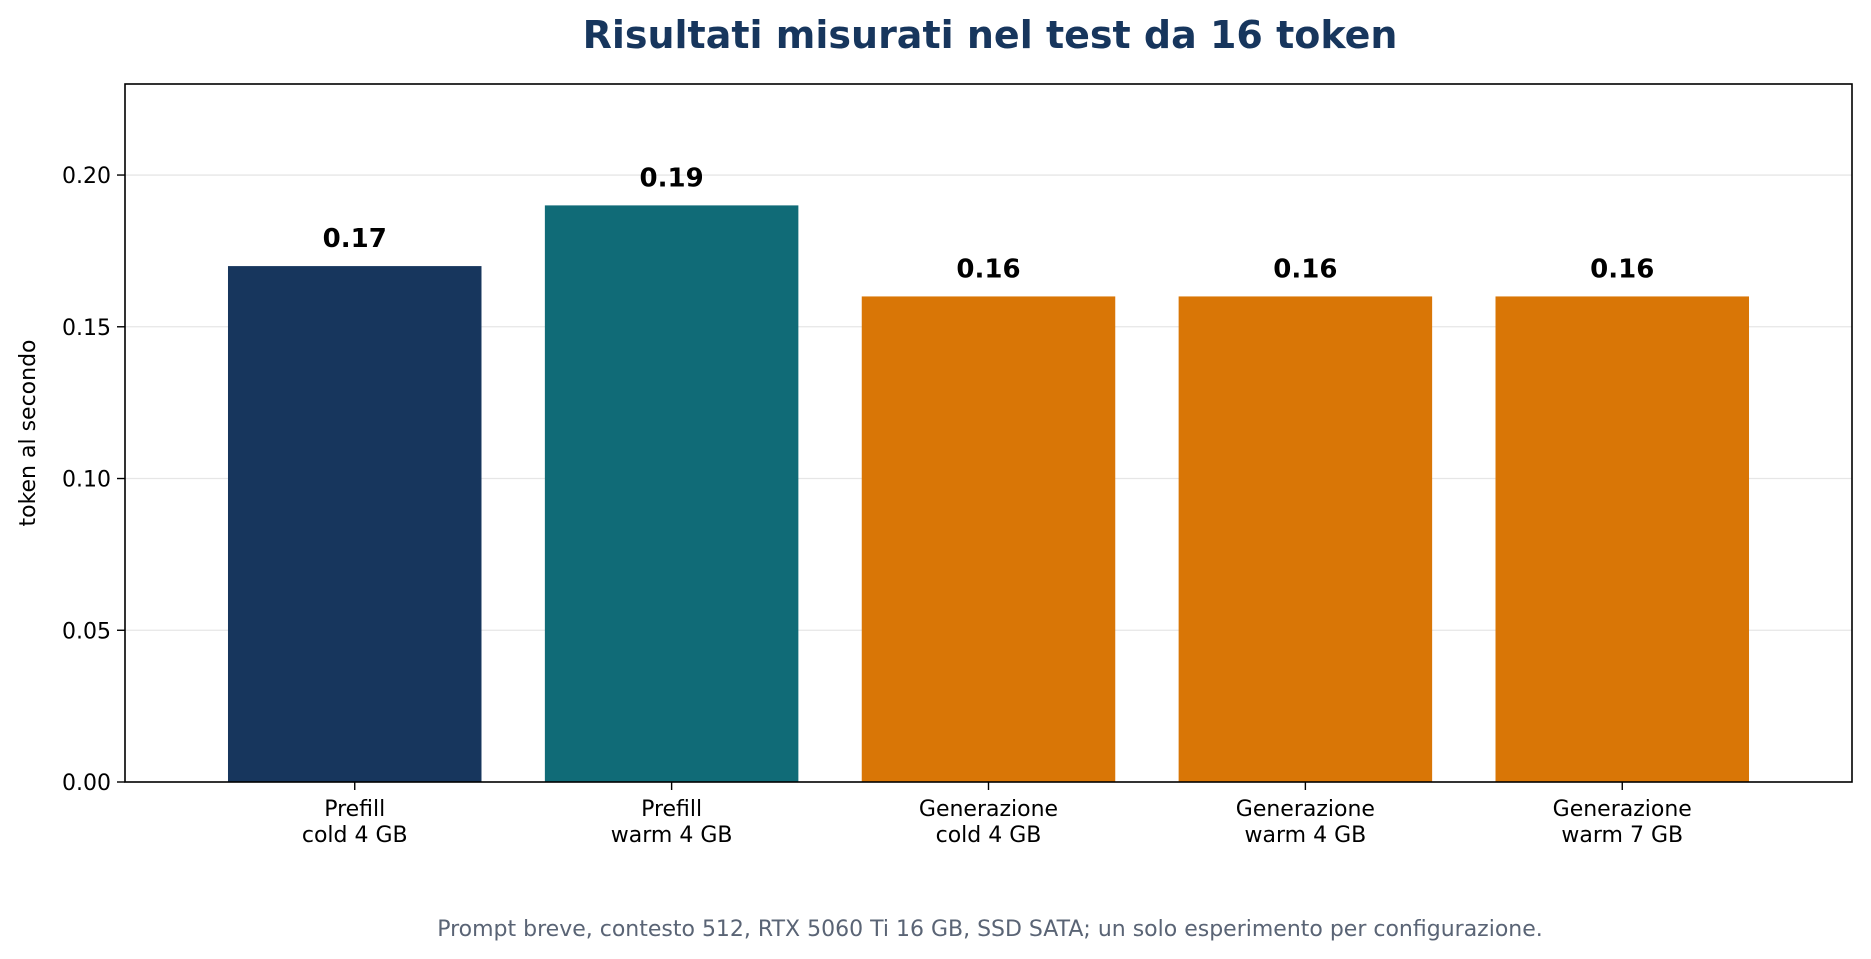 This screenshot has width=1871, height=959. I want to click on y-tick-label: 0.10, so click(86, 480).